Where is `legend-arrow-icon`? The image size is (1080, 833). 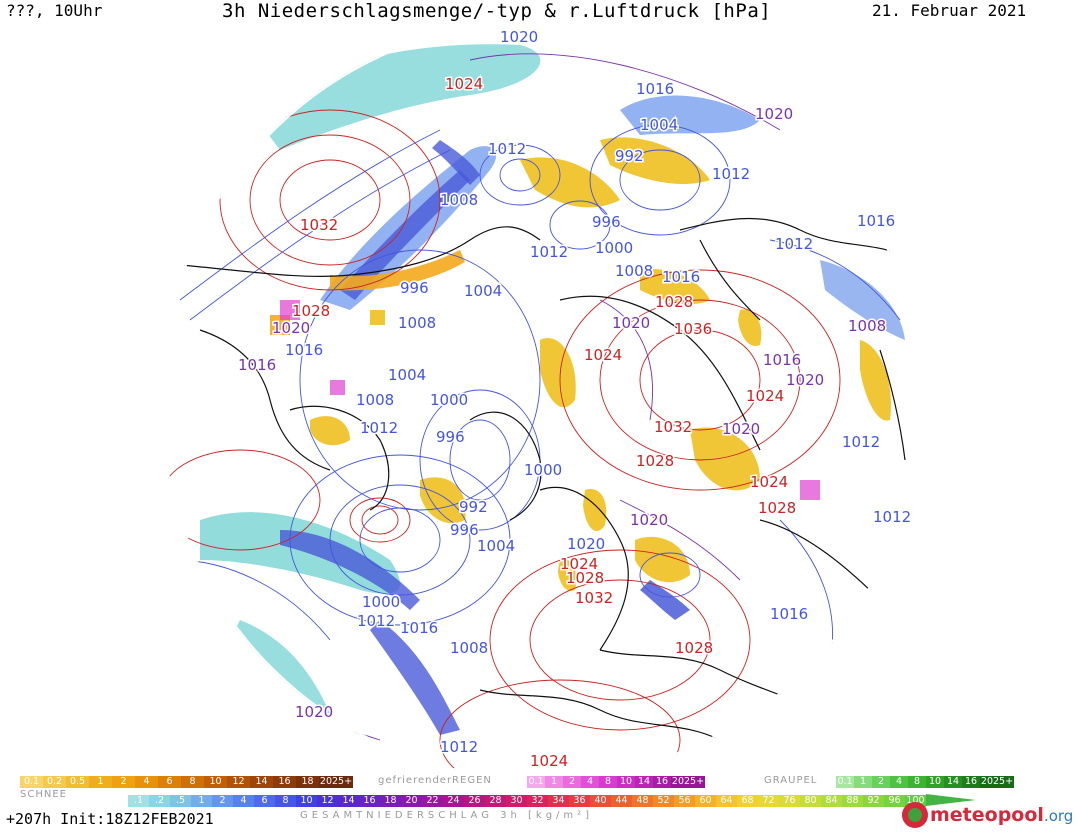 legend-arrow-icon is located at coordinates (951, 800).